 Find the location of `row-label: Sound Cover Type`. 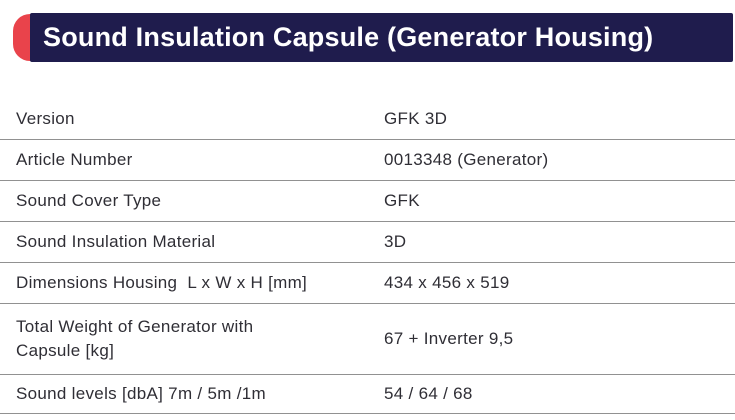

row-label: Sound Cover Type is located at coordinates (89, 200).